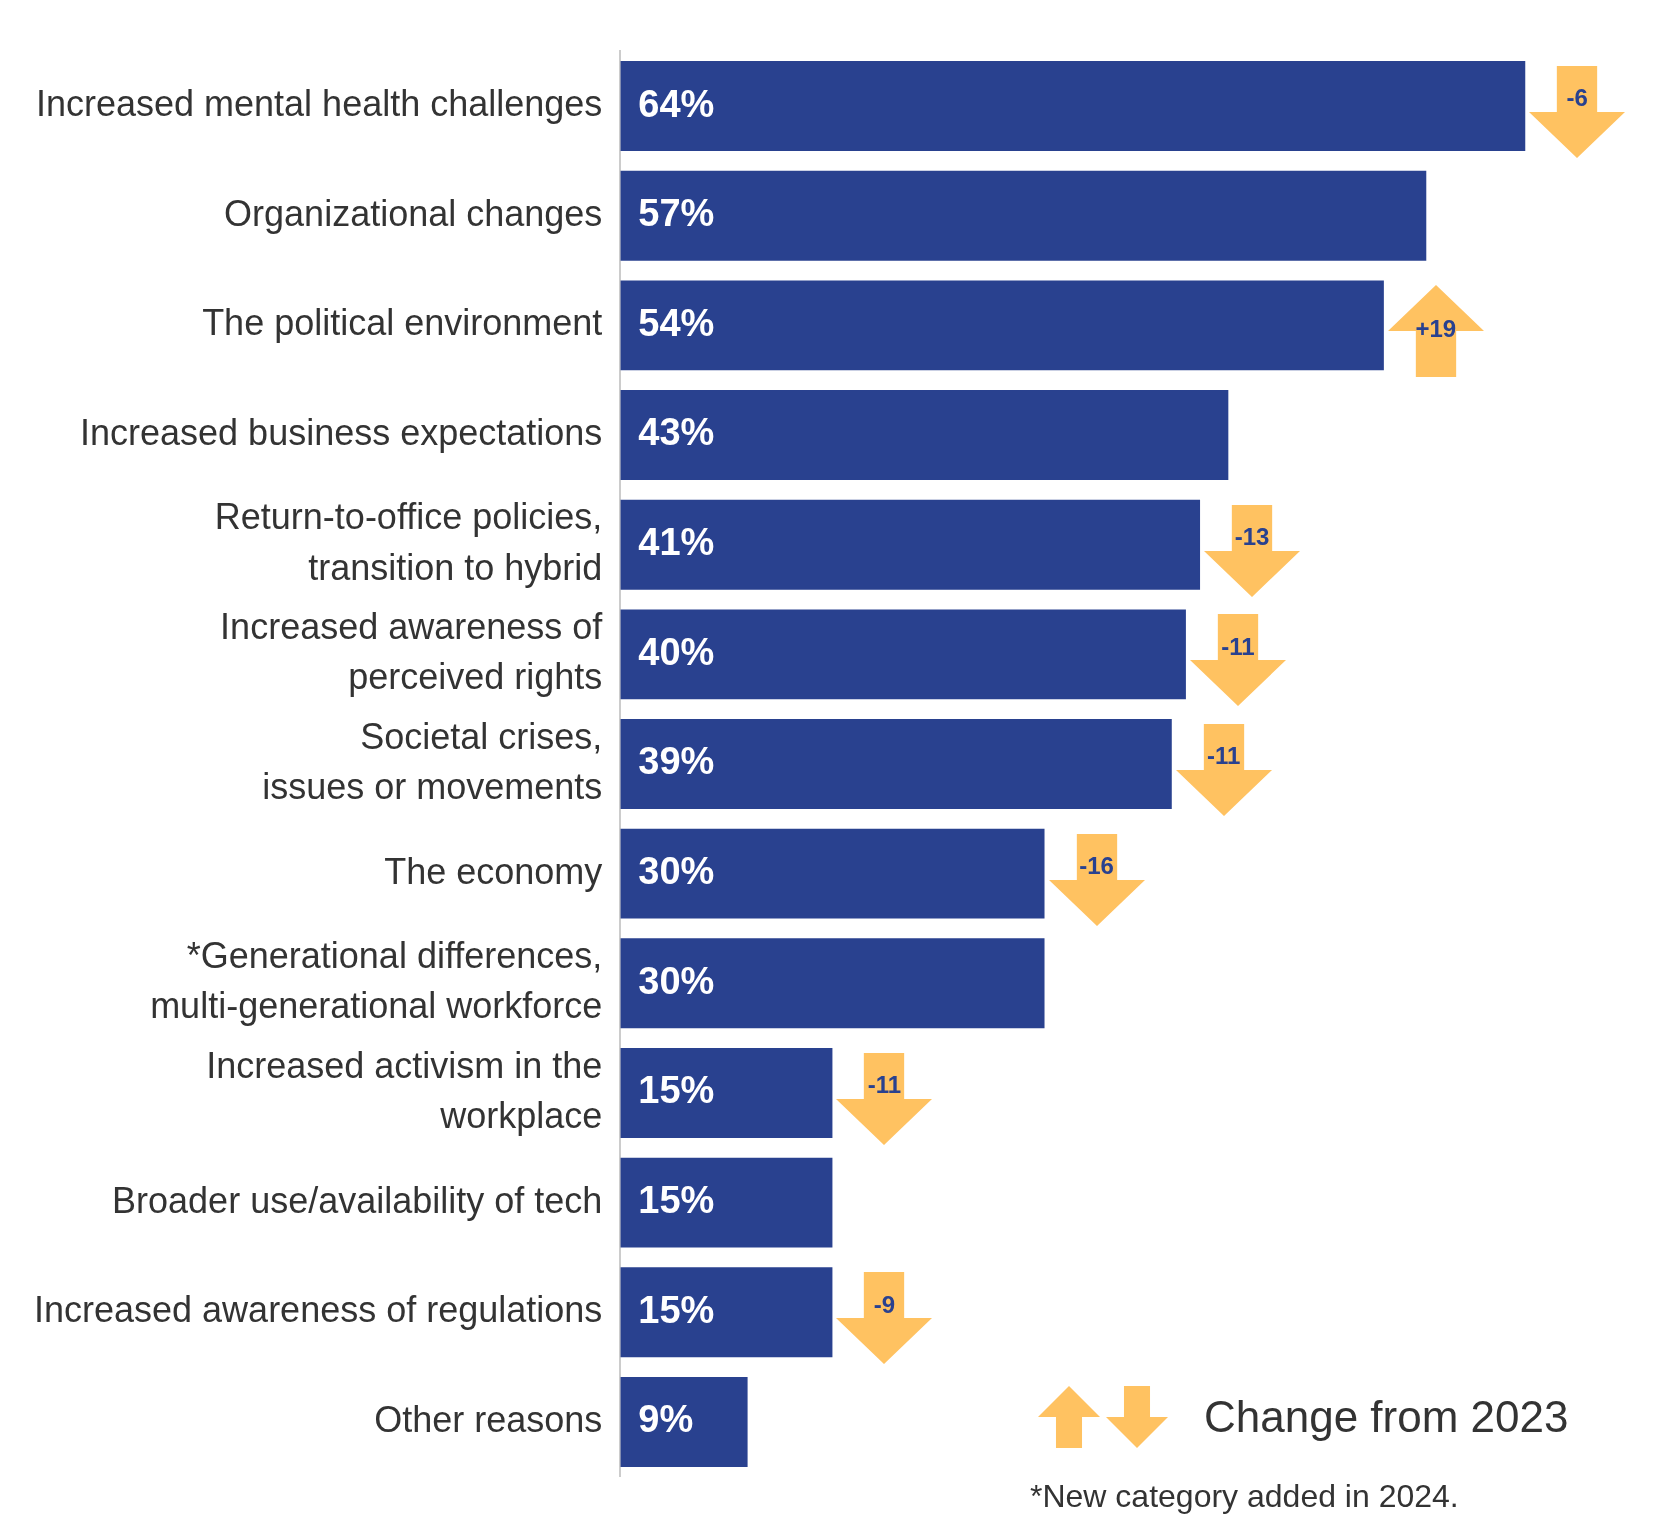 This screenshot has height=1520, width=1669. What do you see at coordinates (666, 1419) in the screenshot?
I see `data-label: 9%` at bounding box center [666, 1419].